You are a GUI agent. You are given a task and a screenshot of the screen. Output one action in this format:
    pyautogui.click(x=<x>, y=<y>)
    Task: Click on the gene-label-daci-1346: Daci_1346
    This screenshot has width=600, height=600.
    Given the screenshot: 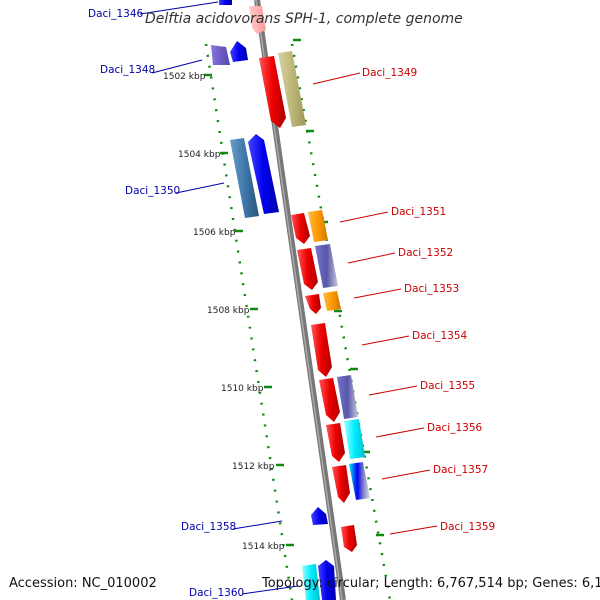 What is the action you would take?
    pyautogui.click(x=116, y=14)
    